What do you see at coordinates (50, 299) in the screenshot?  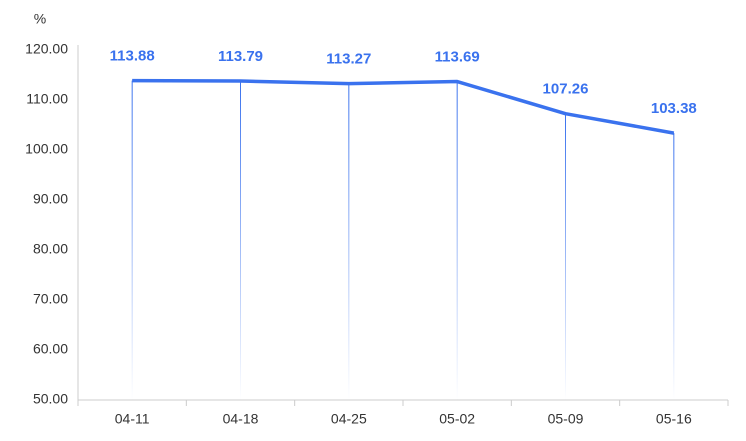 I see `y-tick-label: 70.00` at bounding box center [50, 299].